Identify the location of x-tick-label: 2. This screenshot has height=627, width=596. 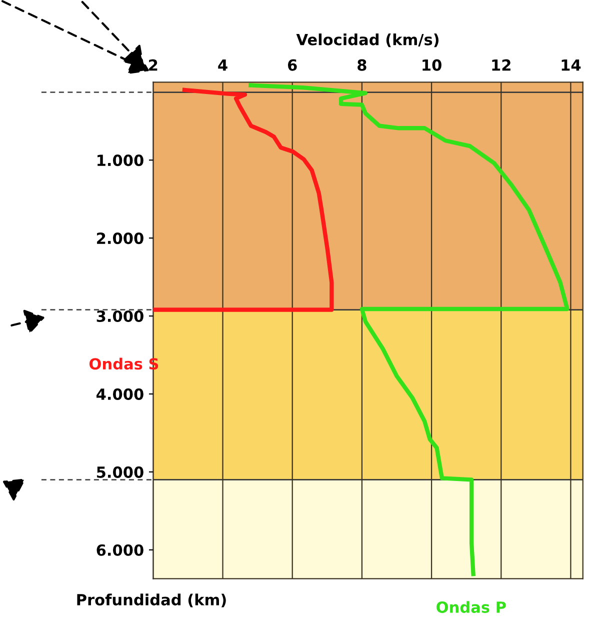
(153, 65).